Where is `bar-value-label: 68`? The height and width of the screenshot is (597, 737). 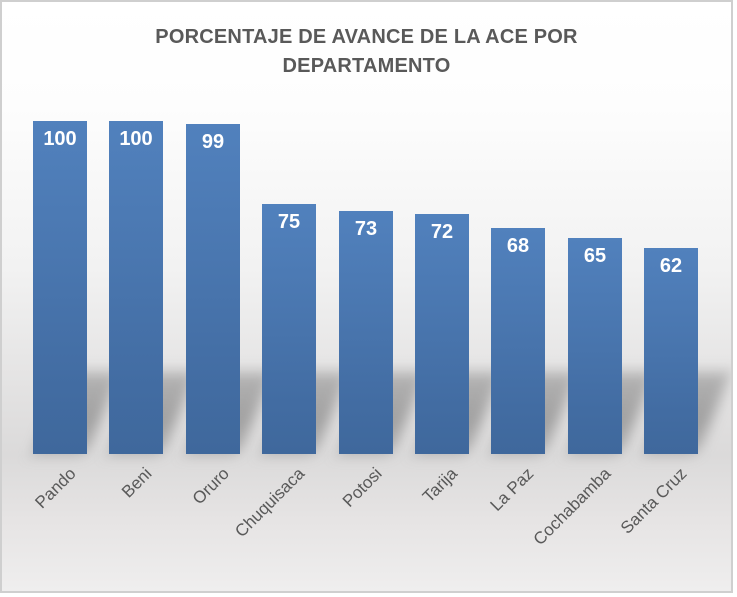 bar-value-label: 68 is located at coordinates (518, 246).